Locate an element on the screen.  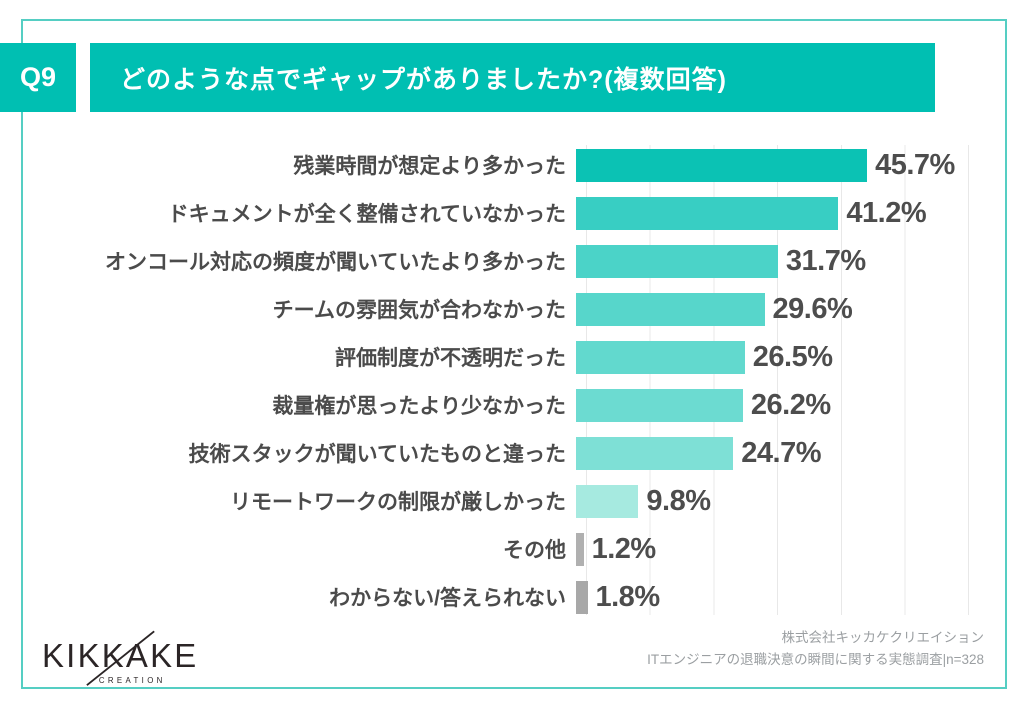
bar-track: 29.6% is located at coordinates (783, 309).